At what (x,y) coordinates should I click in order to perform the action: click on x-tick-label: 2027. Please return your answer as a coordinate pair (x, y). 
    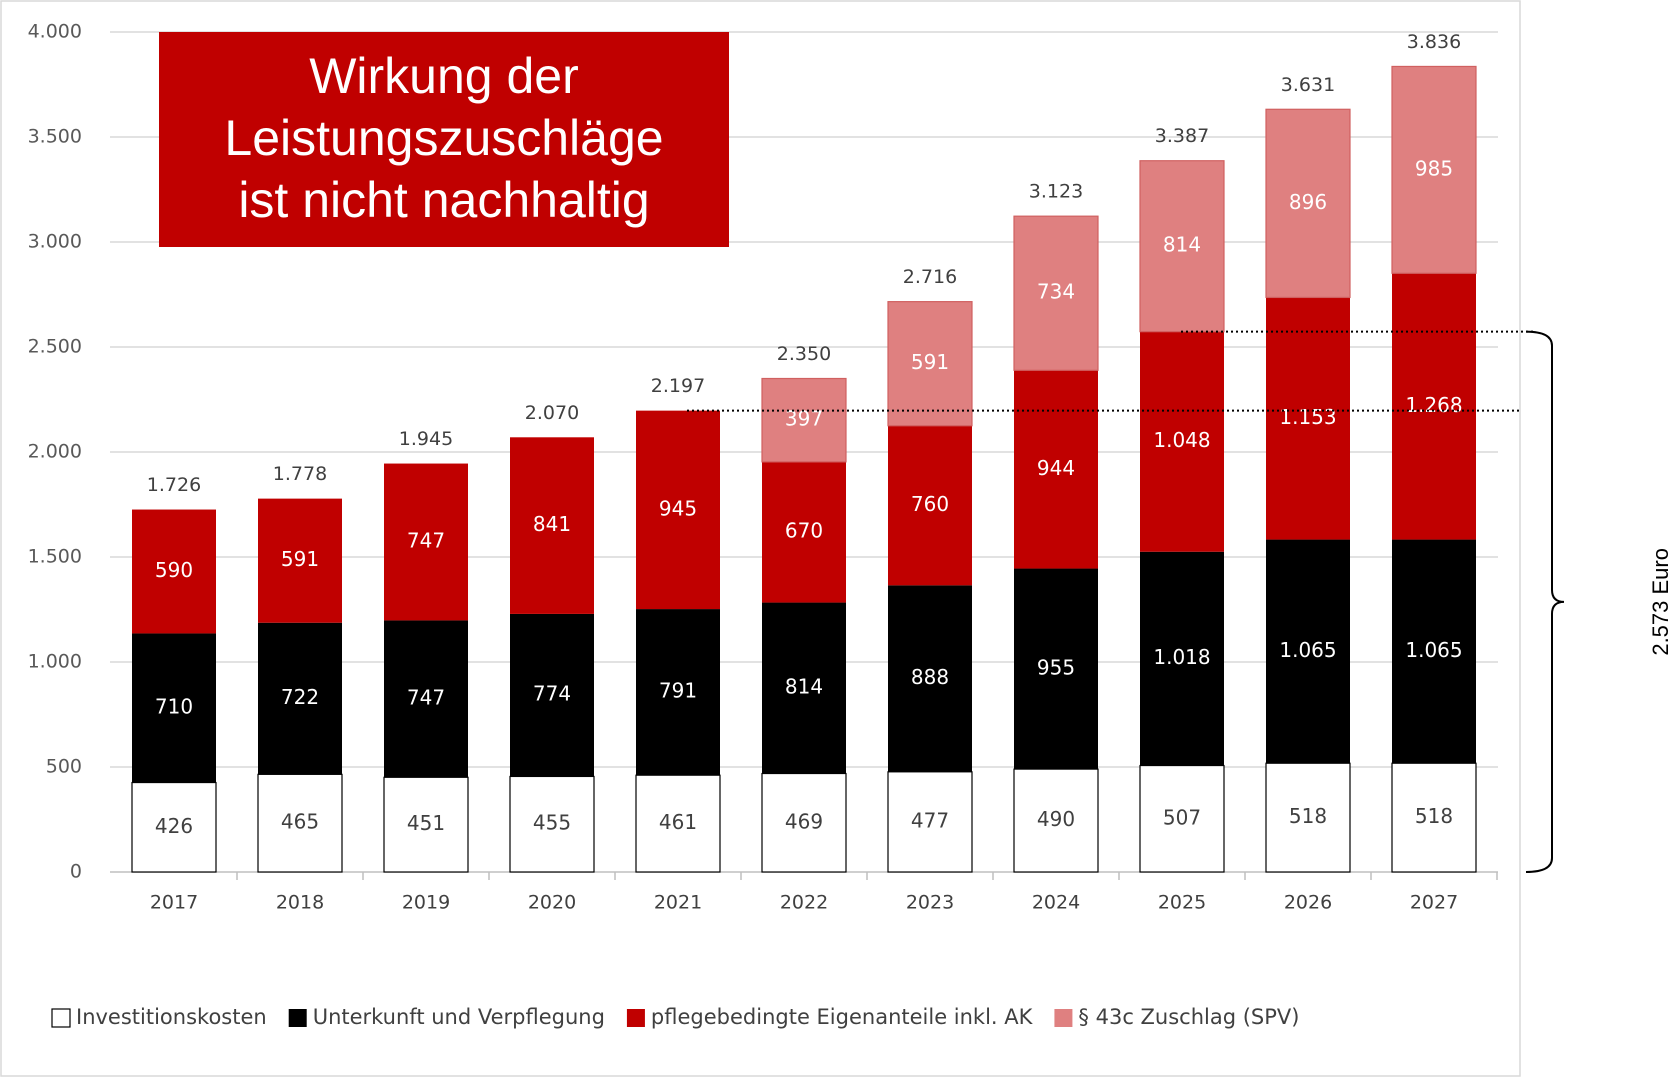
    Looking at the image, I should click on (1434, 903).